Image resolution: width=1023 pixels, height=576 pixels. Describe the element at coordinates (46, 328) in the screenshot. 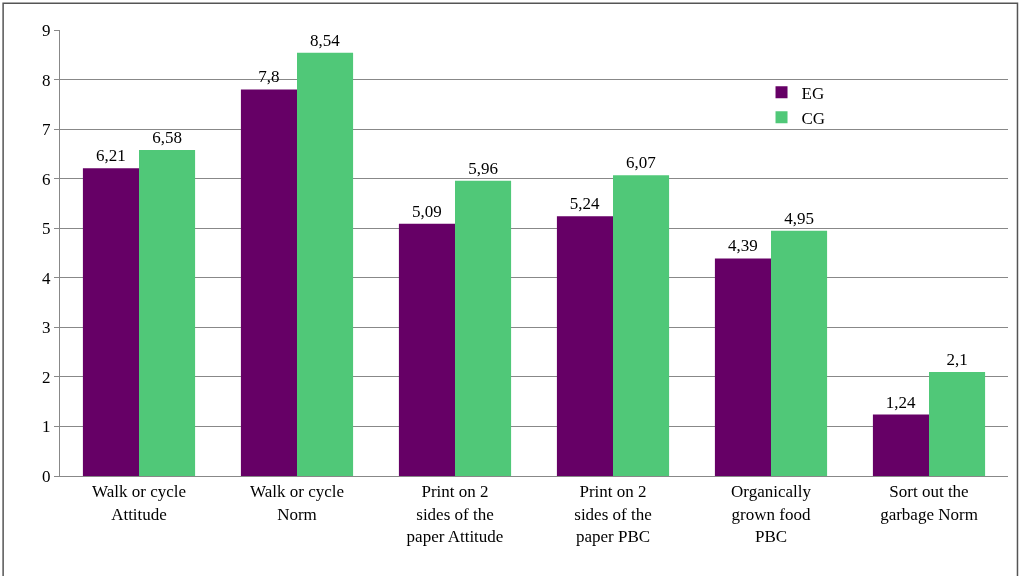

I see `y-tick-label: 3` at that location.